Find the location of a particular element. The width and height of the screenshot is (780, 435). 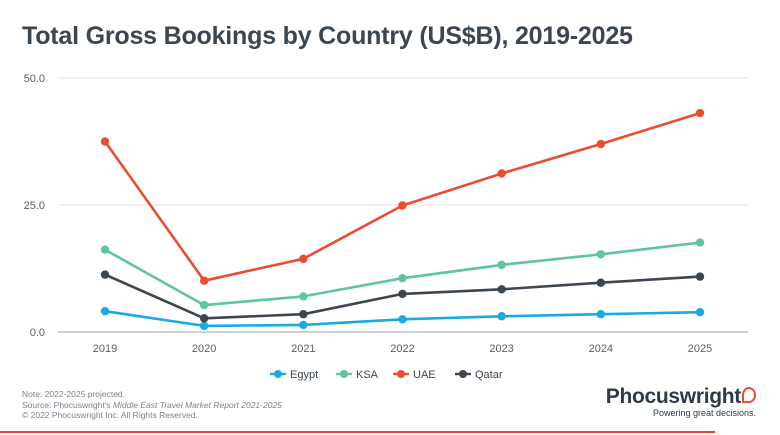

footnote-source-prefix: Source: Phocuswright's is located at coordinates (67, 404).